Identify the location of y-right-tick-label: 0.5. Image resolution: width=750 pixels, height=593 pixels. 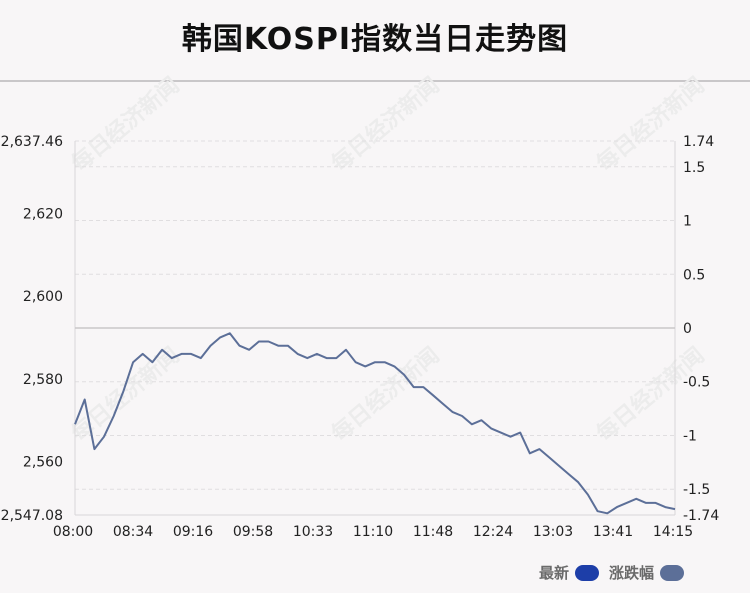
(694, 275).